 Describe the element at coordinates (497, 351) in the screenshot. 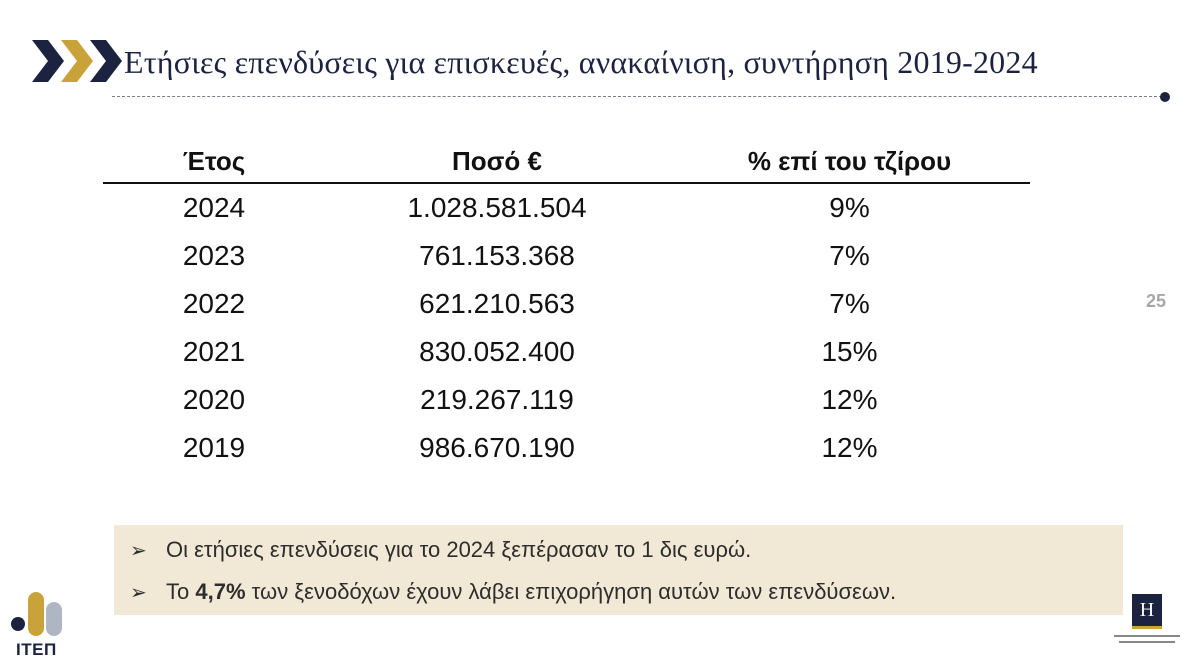

I see `cell-amount: 830.052.400` at that location.